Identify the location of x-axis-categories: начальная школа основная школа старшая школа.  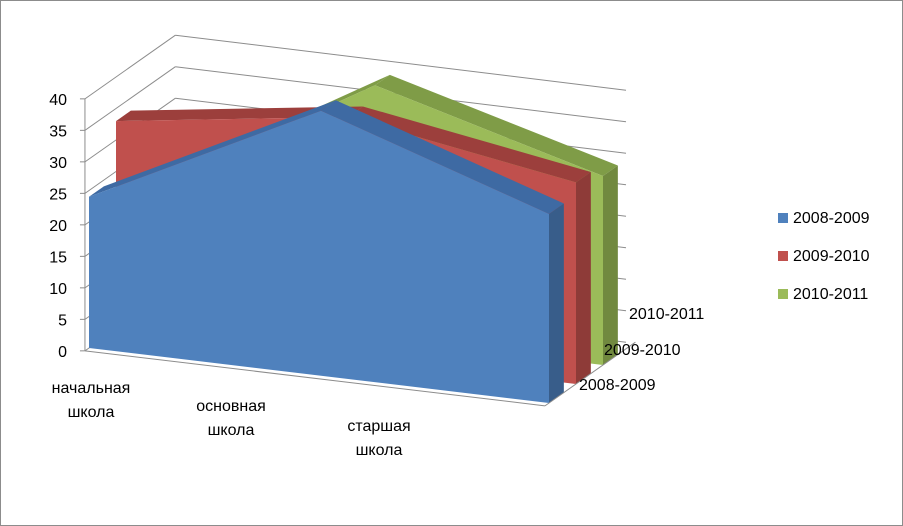
(231, 419).